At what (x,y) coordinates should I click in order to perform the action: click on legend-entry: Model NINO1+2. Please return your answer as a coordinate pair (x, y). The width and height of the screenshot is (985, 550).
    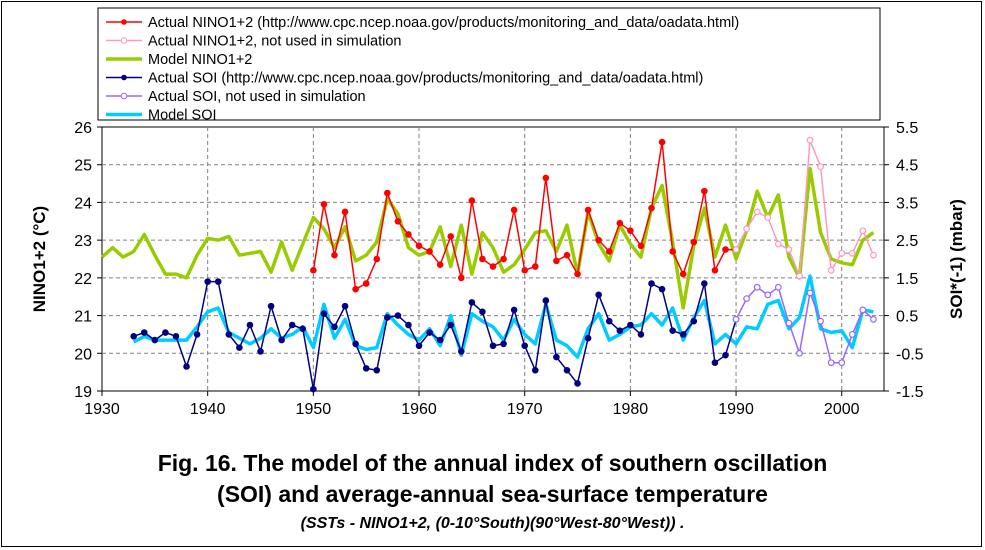
    Looking at the image, I should click on (200, 60).